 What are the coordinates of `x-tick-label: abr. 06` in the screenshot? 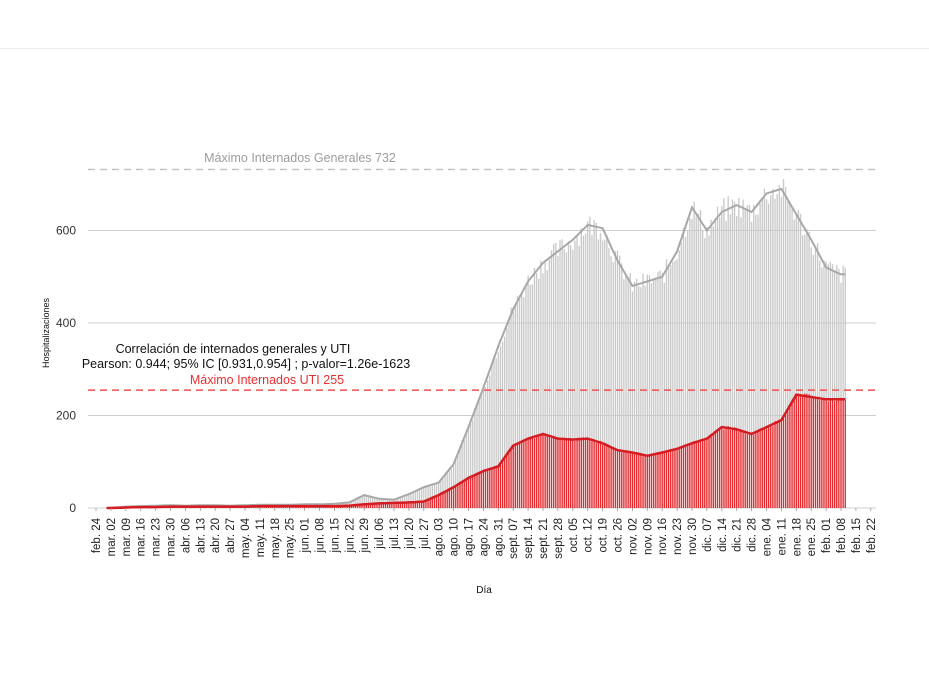 It's located at (186, 535).